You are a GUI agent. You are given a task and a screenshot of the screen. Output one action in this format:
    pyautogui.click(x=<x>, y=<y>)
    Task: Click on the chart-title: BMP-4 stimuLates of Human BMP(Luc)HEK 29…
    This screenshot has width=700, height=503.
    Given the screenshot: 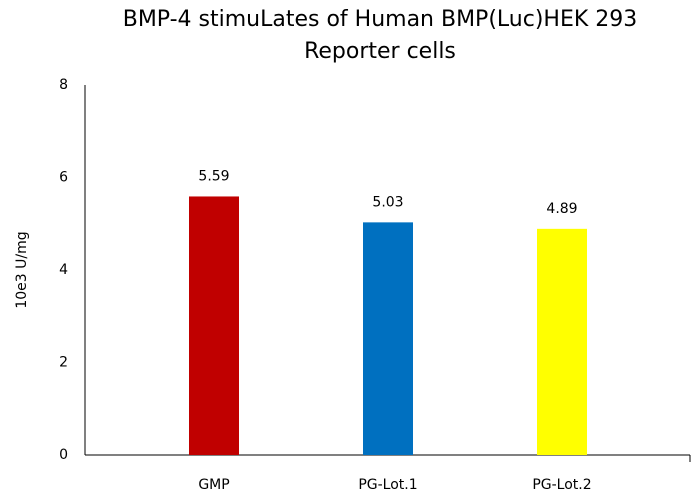 What is the action you would take?
    pyautogui.click(x=380, y=19)
    